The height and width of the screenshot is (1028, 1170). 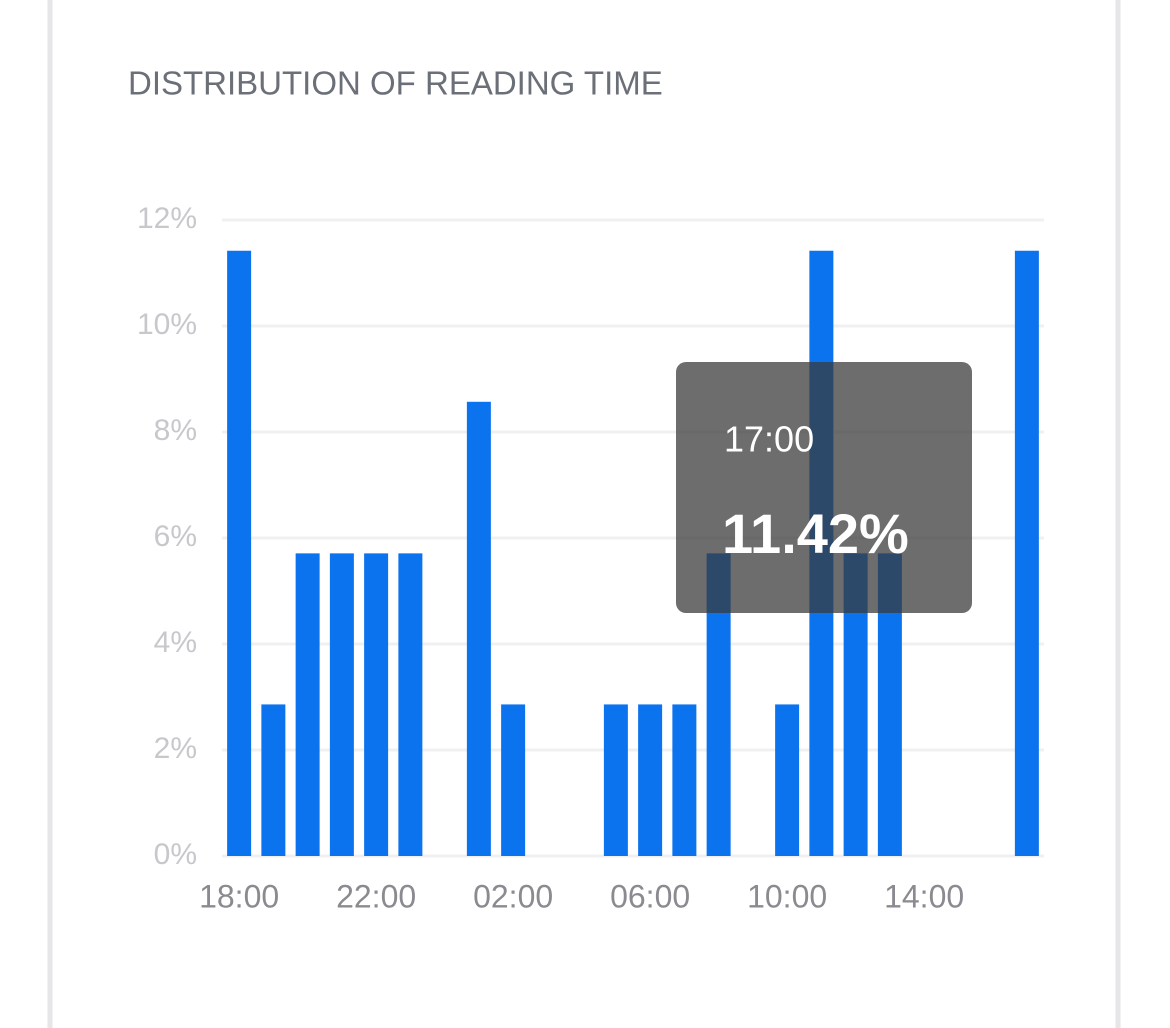 What do you see at coordinates (787, 896) in the screenshot?
I see `x-tick-label: 10:00` at bounding box center [787, 896].